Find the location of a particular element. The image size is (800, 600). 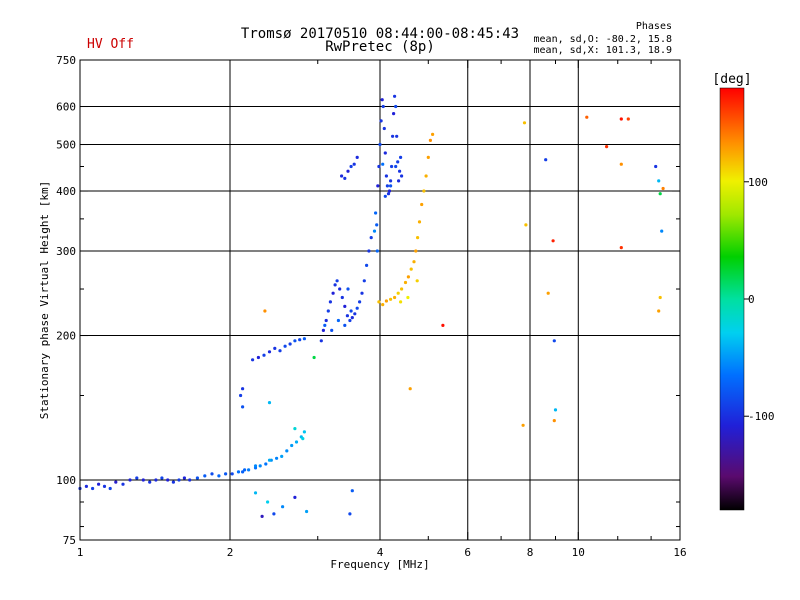

y-tick-label: 600 is located at coordinates (66, 107).